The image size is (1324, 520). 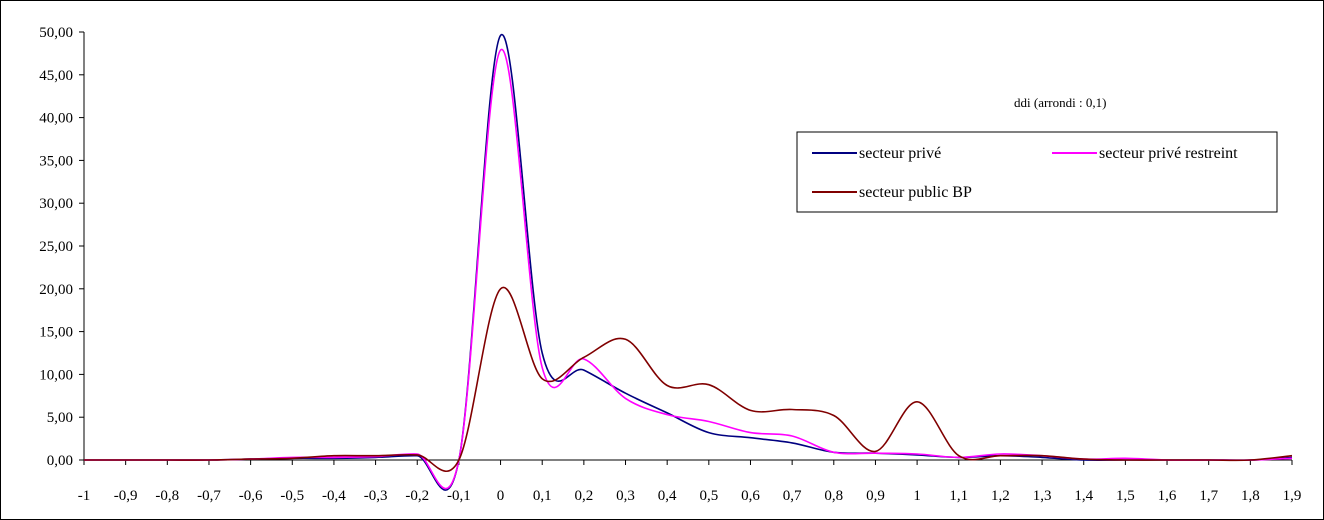 I want to click on x-tick-label: 0,3, so click(x=625, y=496).